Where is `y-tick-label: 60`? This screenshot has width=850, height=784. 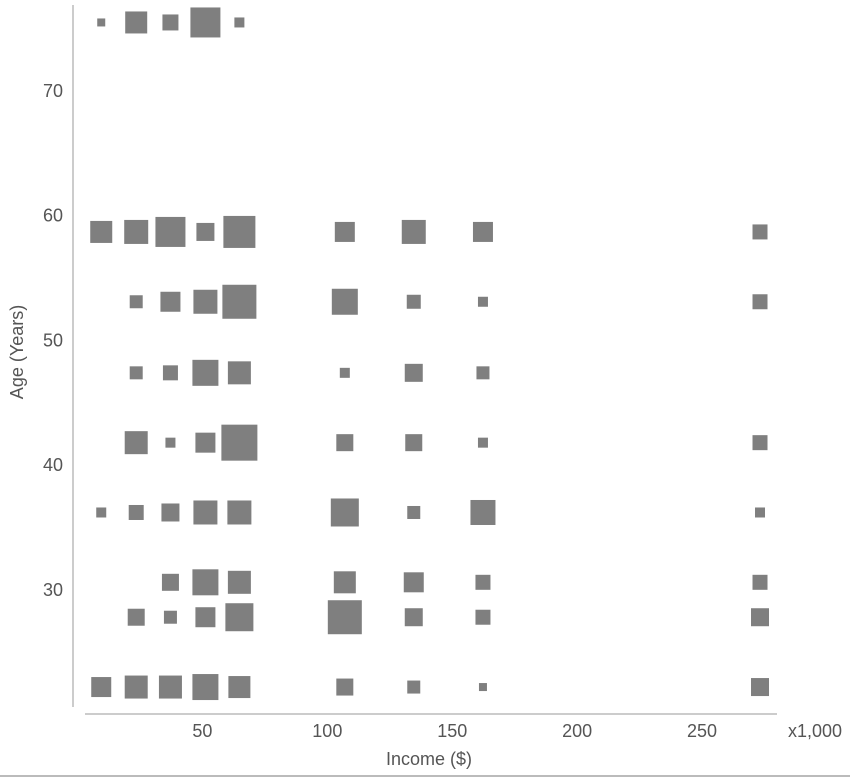
y-tick-label: 60 is located at coordinates (53, 216).